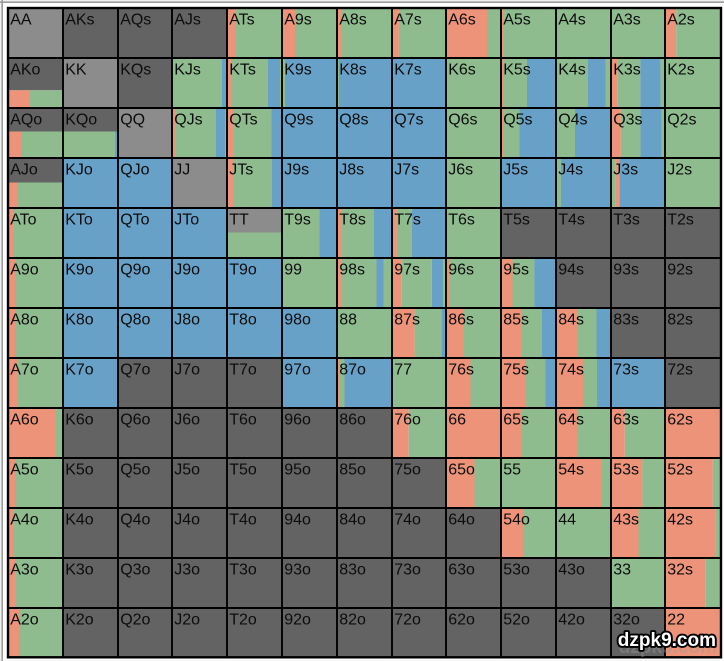 Image resolution: width=724 pixels, height=661 pixels. What do you see at coordinates (517, 20) in the screenshot?
I see `svg-text: A5s` at bounding box center [517, 20].